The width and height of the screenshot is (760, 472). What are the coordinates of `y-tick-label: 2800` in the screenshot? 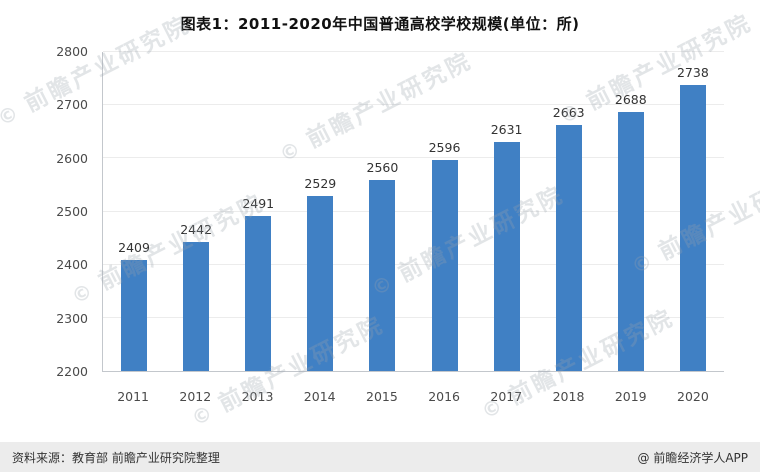 It's located at (72, 51).